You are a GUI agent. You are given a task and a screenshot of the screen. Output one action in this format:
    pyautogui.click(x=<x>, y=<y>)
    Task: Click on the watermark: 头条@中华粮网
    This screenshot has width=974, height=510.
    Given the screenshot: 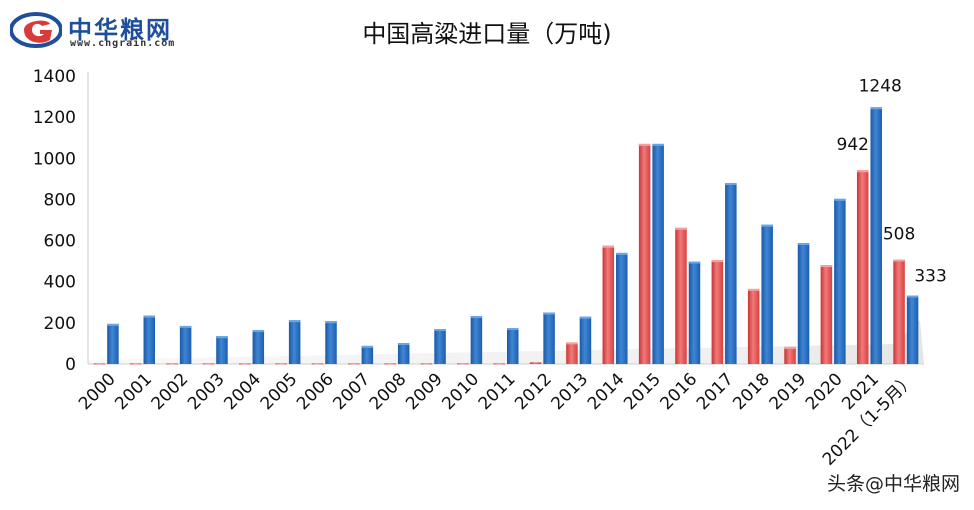 What is the action you would take?
    pyautogui.click(x=893, y=484)
    